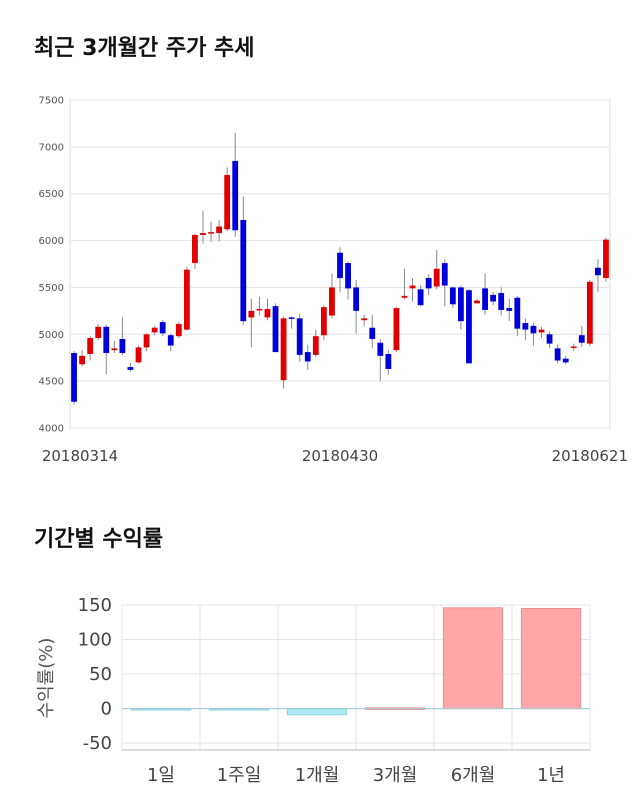  Describe the element at coordinates (395, 775) in the screenshot. I see `x-category-label: 3개월` at that location.